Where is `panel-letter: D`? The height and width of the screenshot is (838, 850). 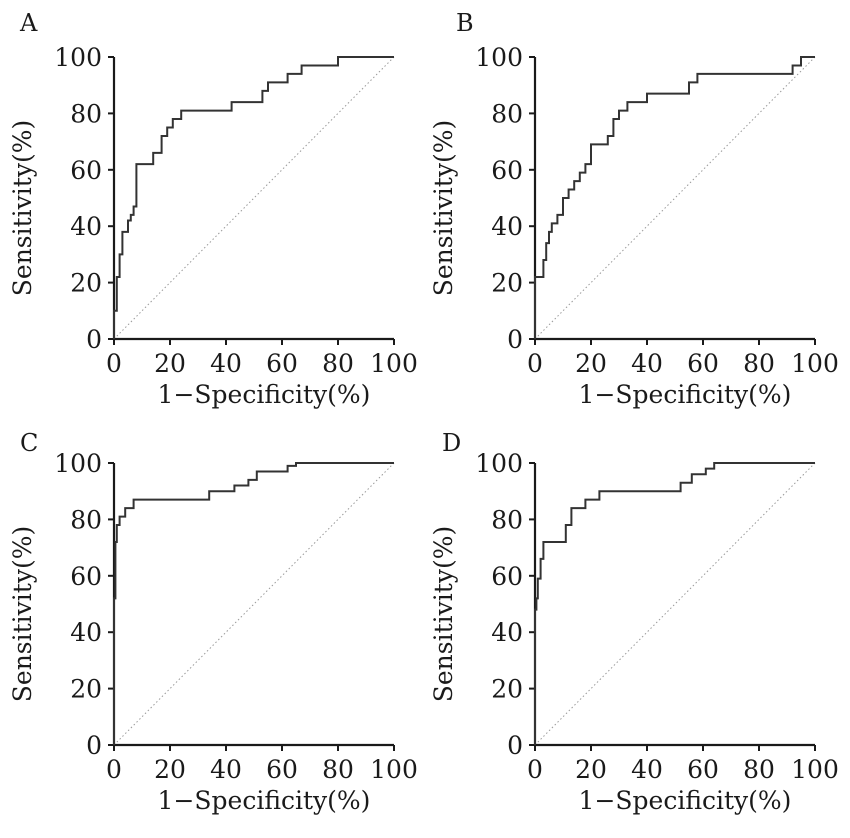
panel-letter: D is located at coordinates (451, 443).